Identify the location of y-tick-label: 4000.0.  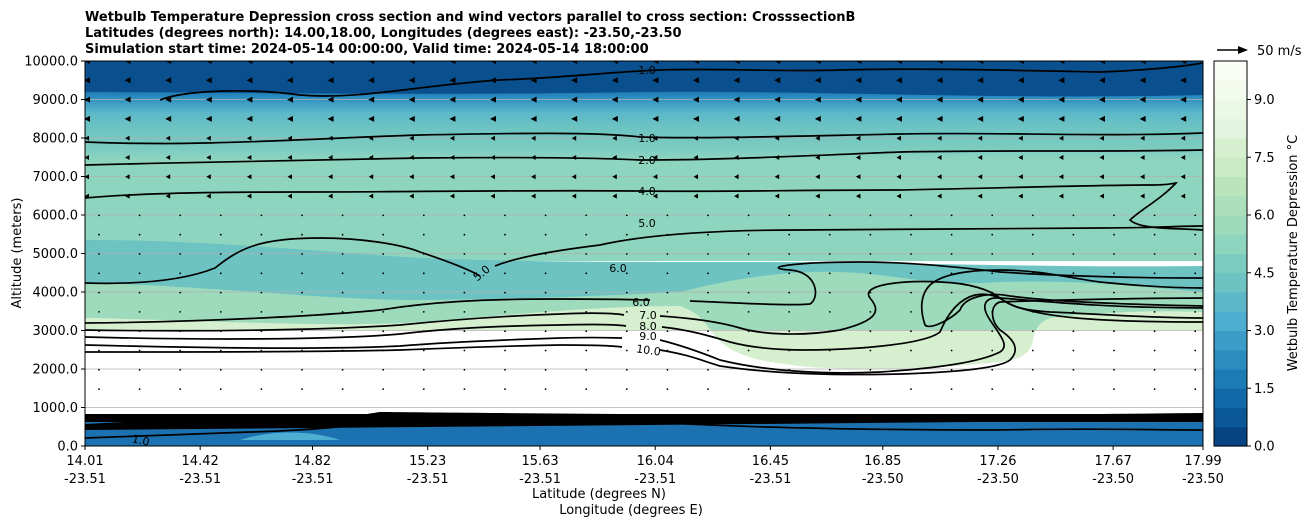
(56, 293).